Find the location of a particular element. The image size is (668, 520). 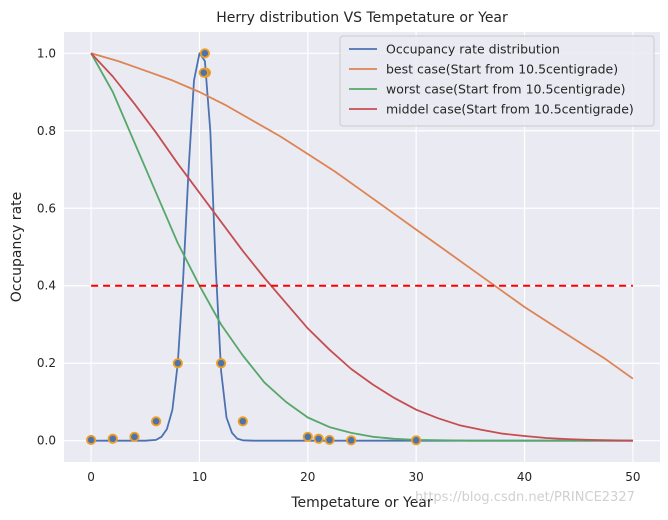

y-tick-label: 1.0 is located at coordinates (46, 53).